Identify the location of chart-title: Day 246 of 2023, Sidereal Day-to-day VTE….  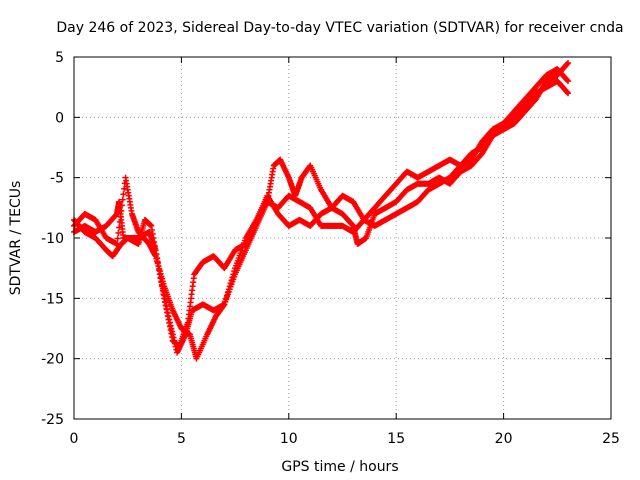
(339, 28).